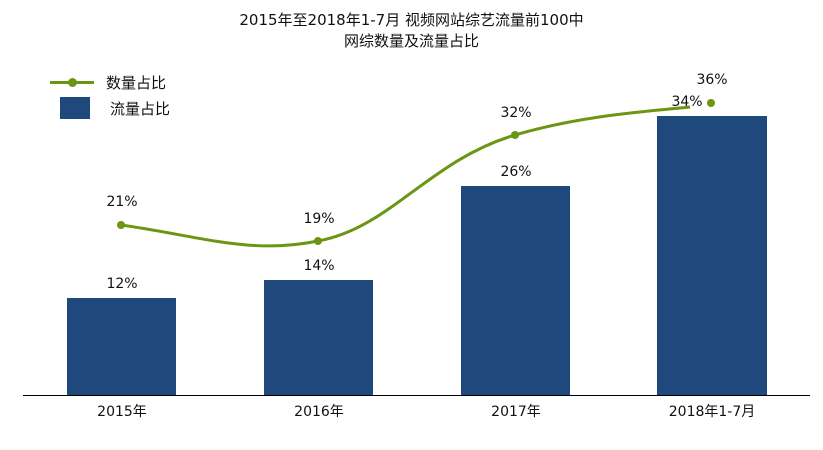 The height and width of the screenshot is (450, 823). I want to click on line-label: 36%, so click(712, 80).